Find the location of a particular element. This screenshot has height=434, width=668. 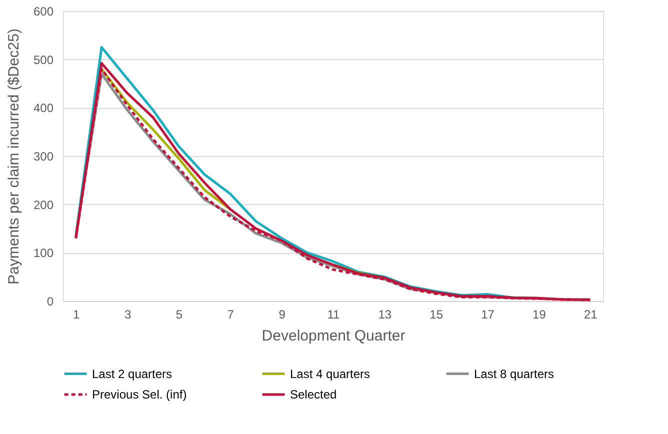

y-axis-title: Payments per claim incurred ($Dec25) is located at coordinates (13, 156).